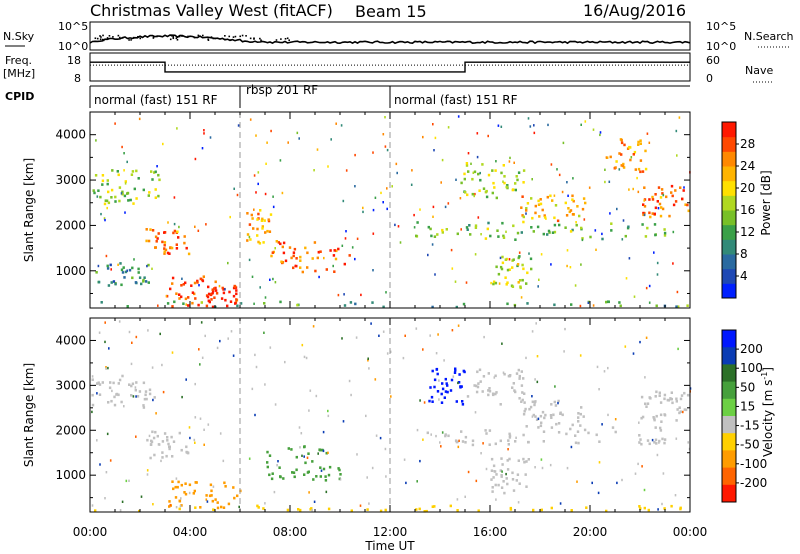  Describe the element at coordinates (456, 100) in the screenshot. I see `cpid-segment-3: normal (fast) 151 RF` at that location.